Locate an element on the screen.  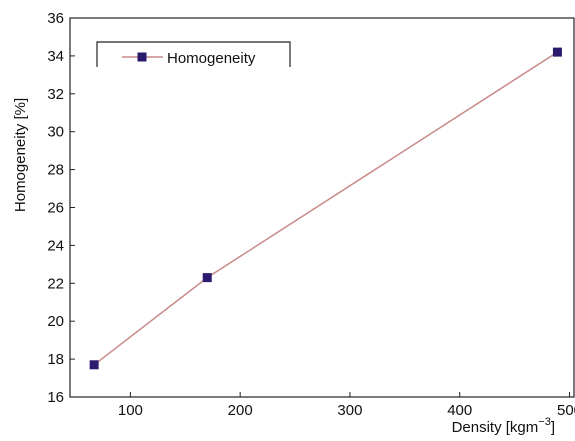
y-axis-ticks: 16 18 20 22 24 26 28 30 32 34 36 is located at coordinates (61, 208).